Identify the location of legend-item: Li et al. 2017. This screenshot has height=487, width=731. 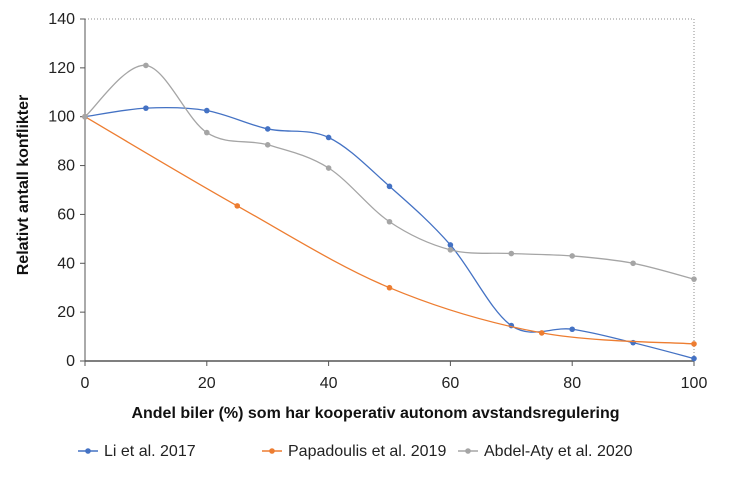
(137, 451).